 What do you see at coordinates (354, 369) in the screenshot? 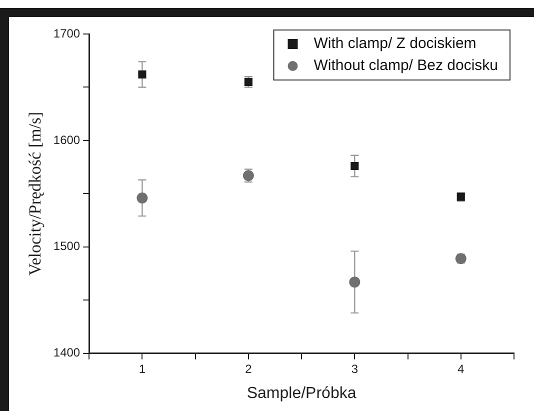
I see `x-tick-label: 3` at bounding box center [354, 369].